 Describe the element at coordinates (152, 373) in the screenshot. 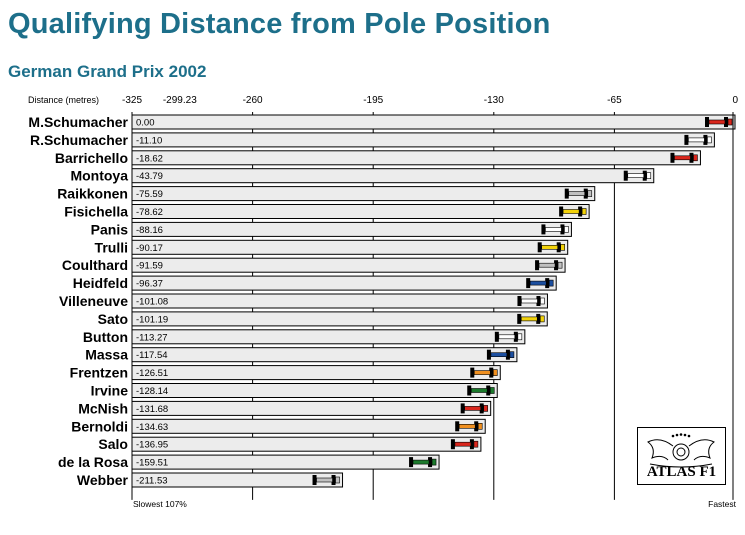

I see `value-label: -126.51` at that location.